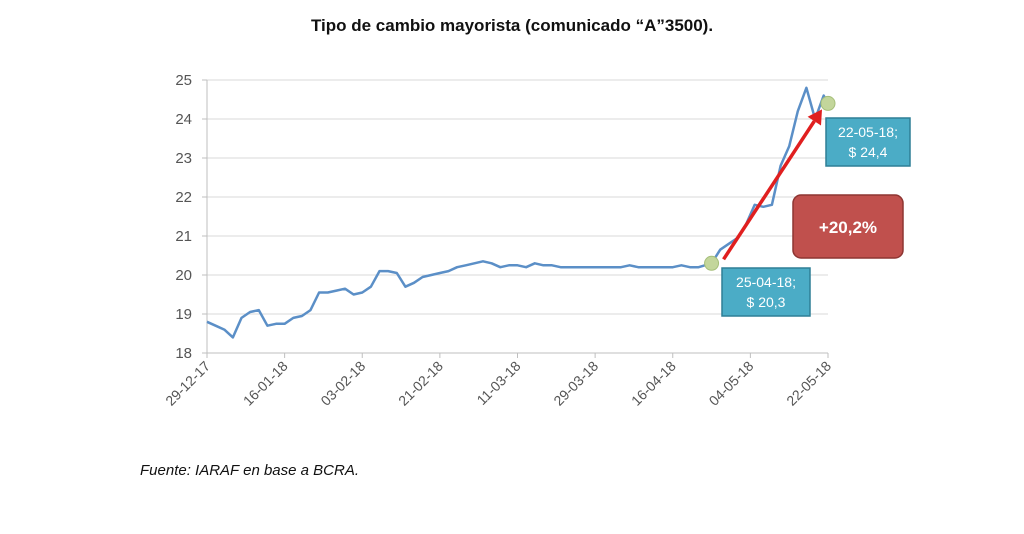  Describe the element at coordinates (868, 132) in the screenshot. I see `callout-line1: 22-05-18;` at that location.